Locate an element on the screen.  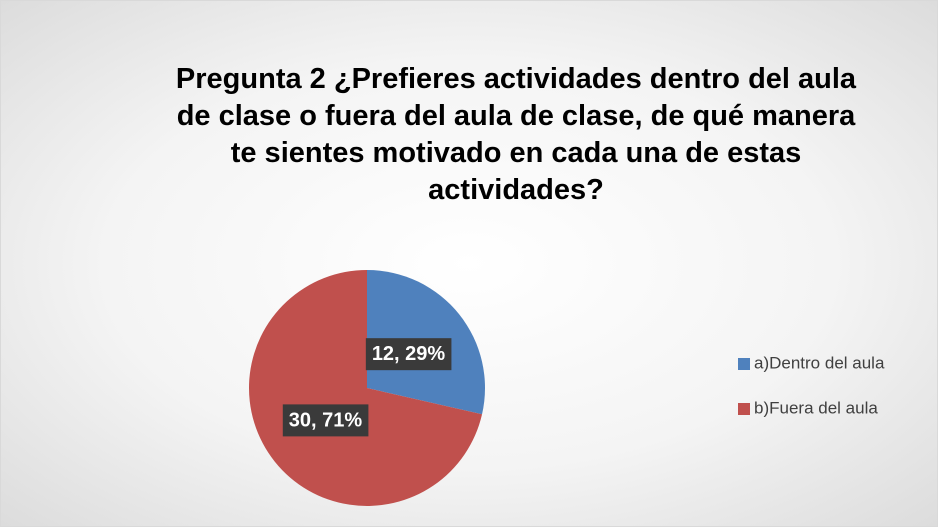
data-label: 30, 71% is located at coordinates (326, 420).